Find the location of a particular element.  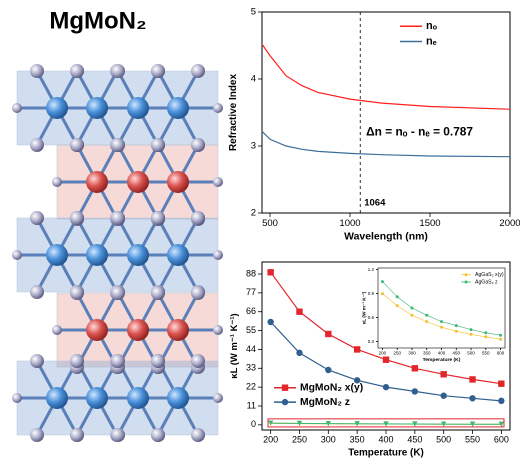

y-tick-label: 0.6 is located at coordinates (371, 317).